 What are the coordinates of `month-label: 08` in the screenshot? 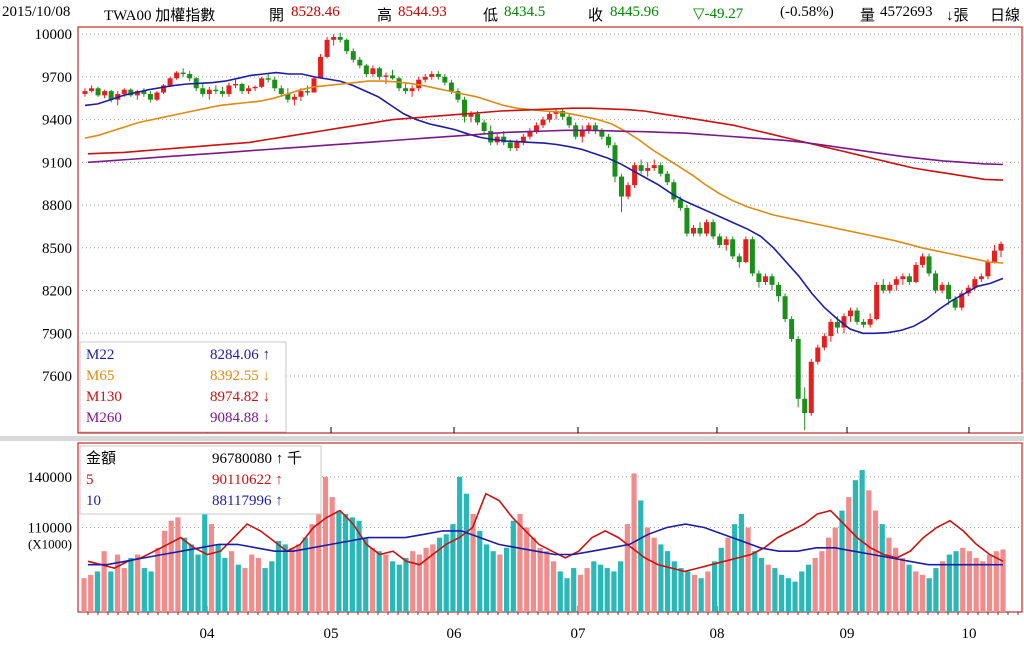 It's located at (717, 634).